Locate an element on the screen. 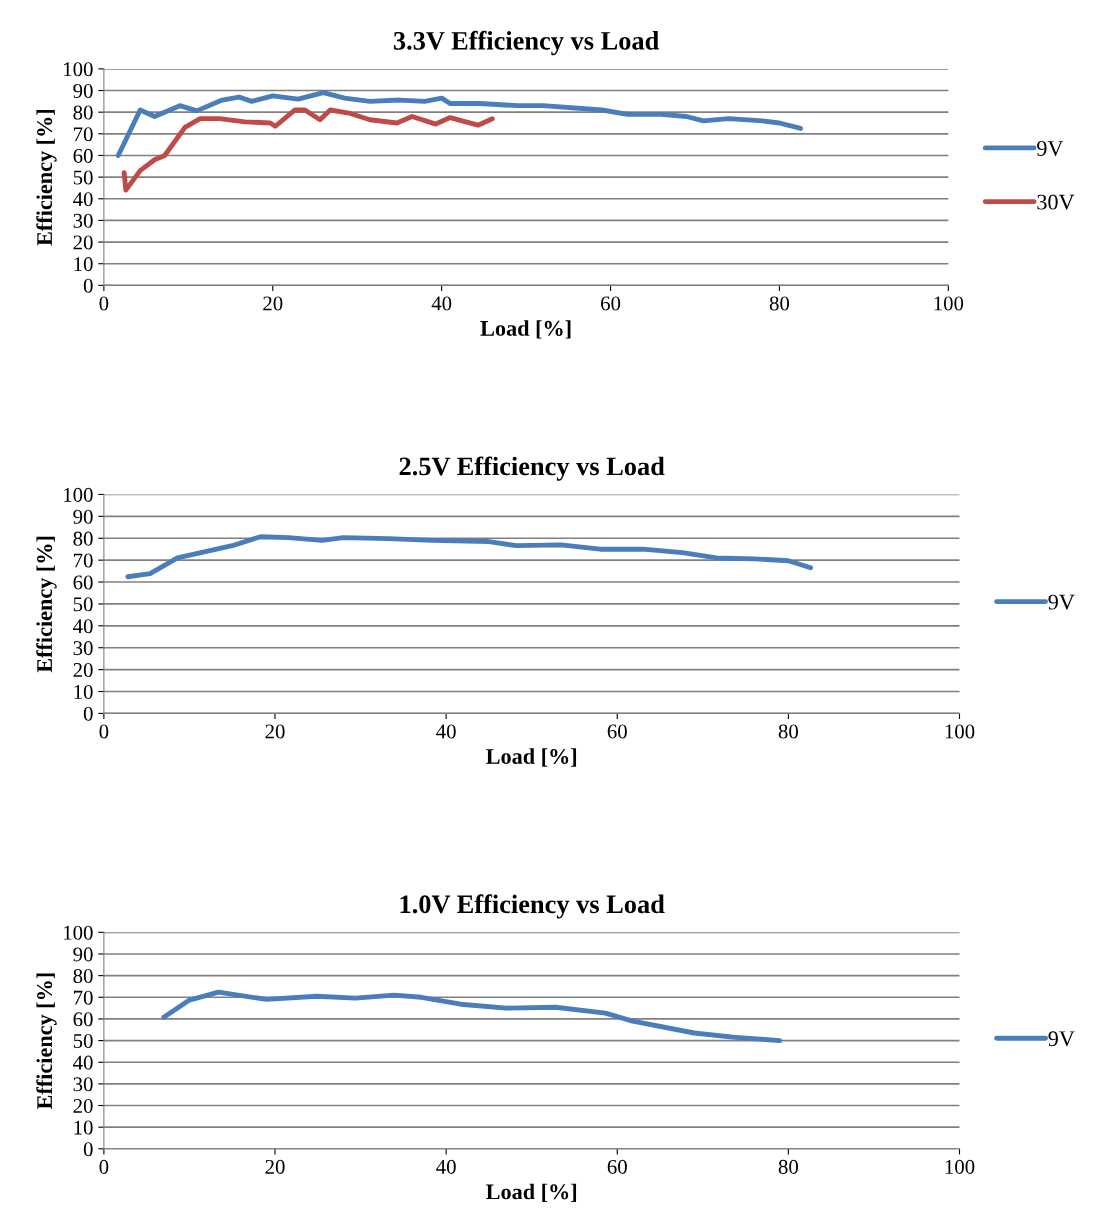 Image resolution: width=1117 pixels, height=1230 pixels. chart-title: 1.0V Efficiency vs Load is located at coordinates (532, 906).